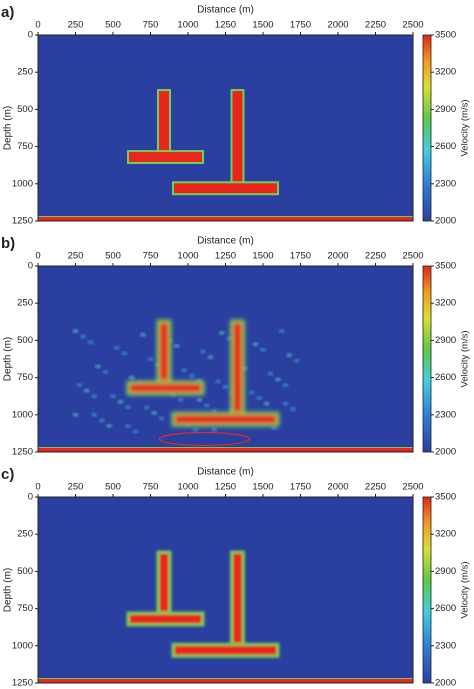 This screenshot has width=474, height=689. Describe the element at coordinates (375, 487) in the screenshot. I see `x-tick-label: 2250` at that location.